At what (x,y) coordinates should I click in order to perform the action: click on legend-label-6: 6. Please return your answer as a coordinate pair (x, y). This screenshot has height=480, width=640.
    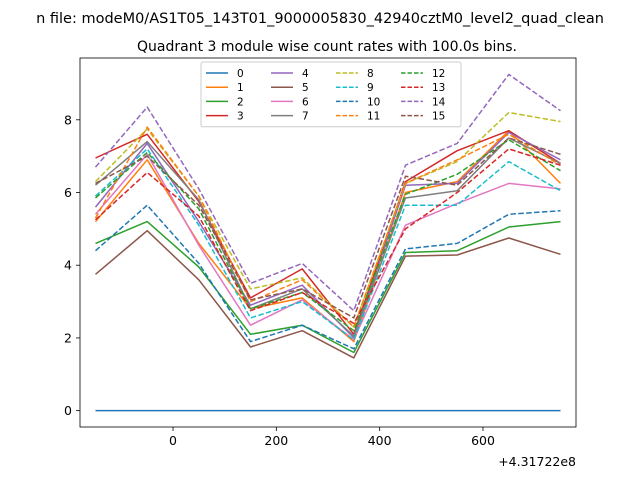
    Looking at the image, I should click on (305, 102).